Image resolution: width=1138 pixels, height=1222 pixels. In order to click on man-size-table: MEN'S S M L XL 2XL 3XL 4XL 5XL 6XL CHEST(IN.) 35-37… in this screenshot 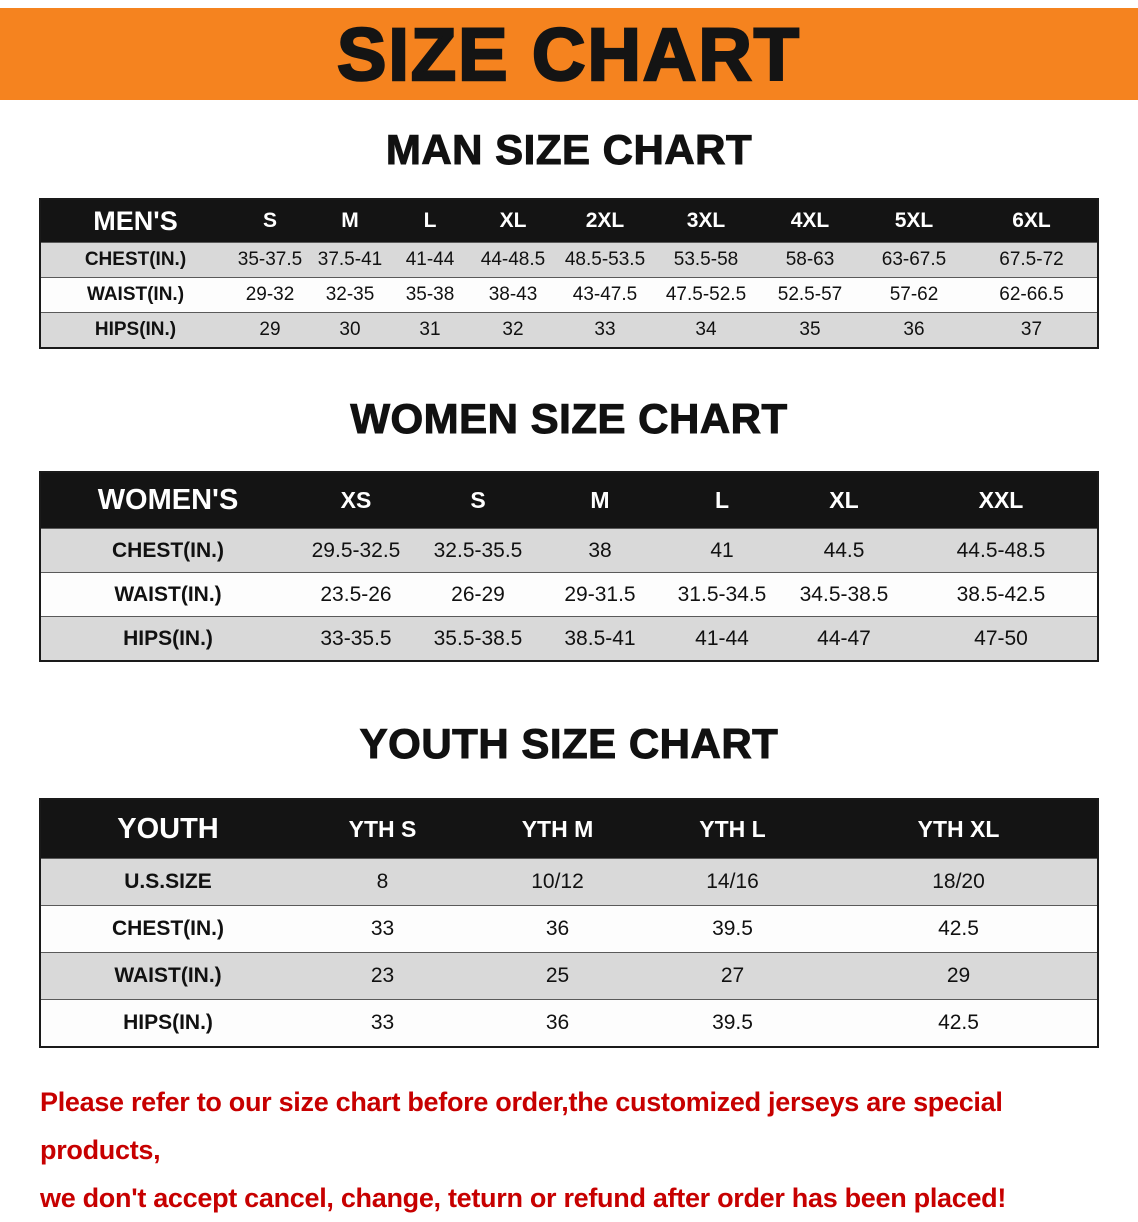, I will do `click(569, 273)`.